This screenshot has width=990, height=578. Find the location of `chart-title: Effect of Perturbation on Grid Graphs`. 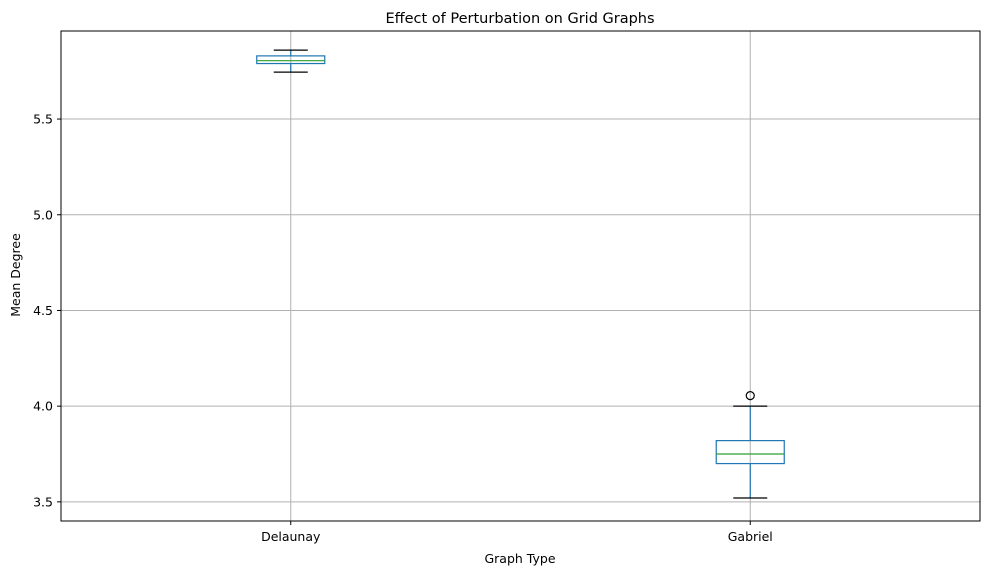

chart-title: Effect of Perturbation on Grid Graphs is located at coordinates (519, 19).